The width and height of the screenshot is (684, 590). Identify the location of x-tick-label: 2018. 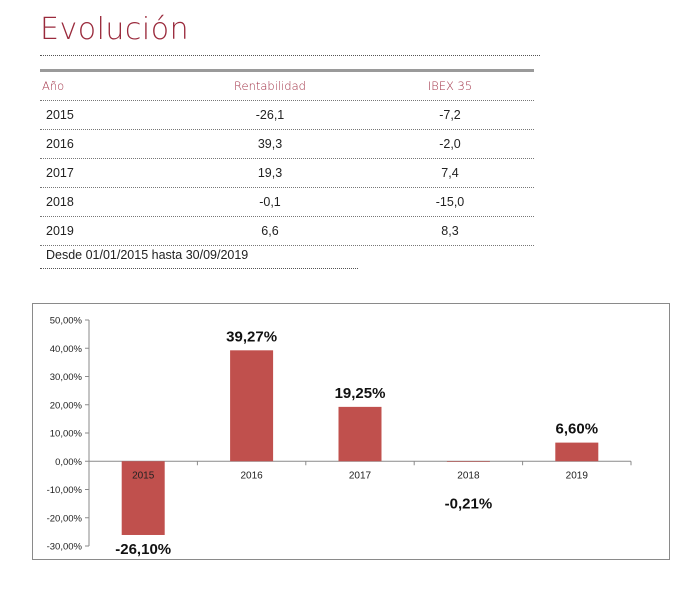
(468, 475).